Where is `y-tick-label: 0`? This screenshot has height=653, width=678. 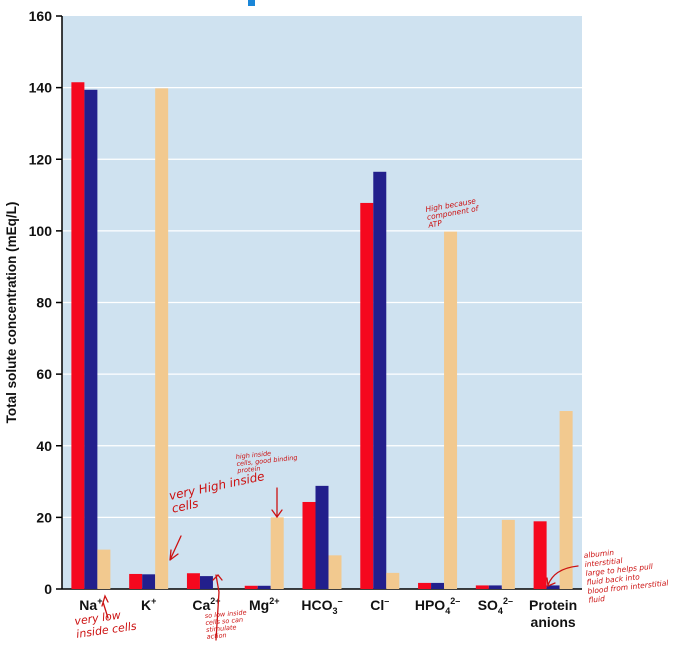 y-tick-label: 0 is located at coordinates (48, 589).